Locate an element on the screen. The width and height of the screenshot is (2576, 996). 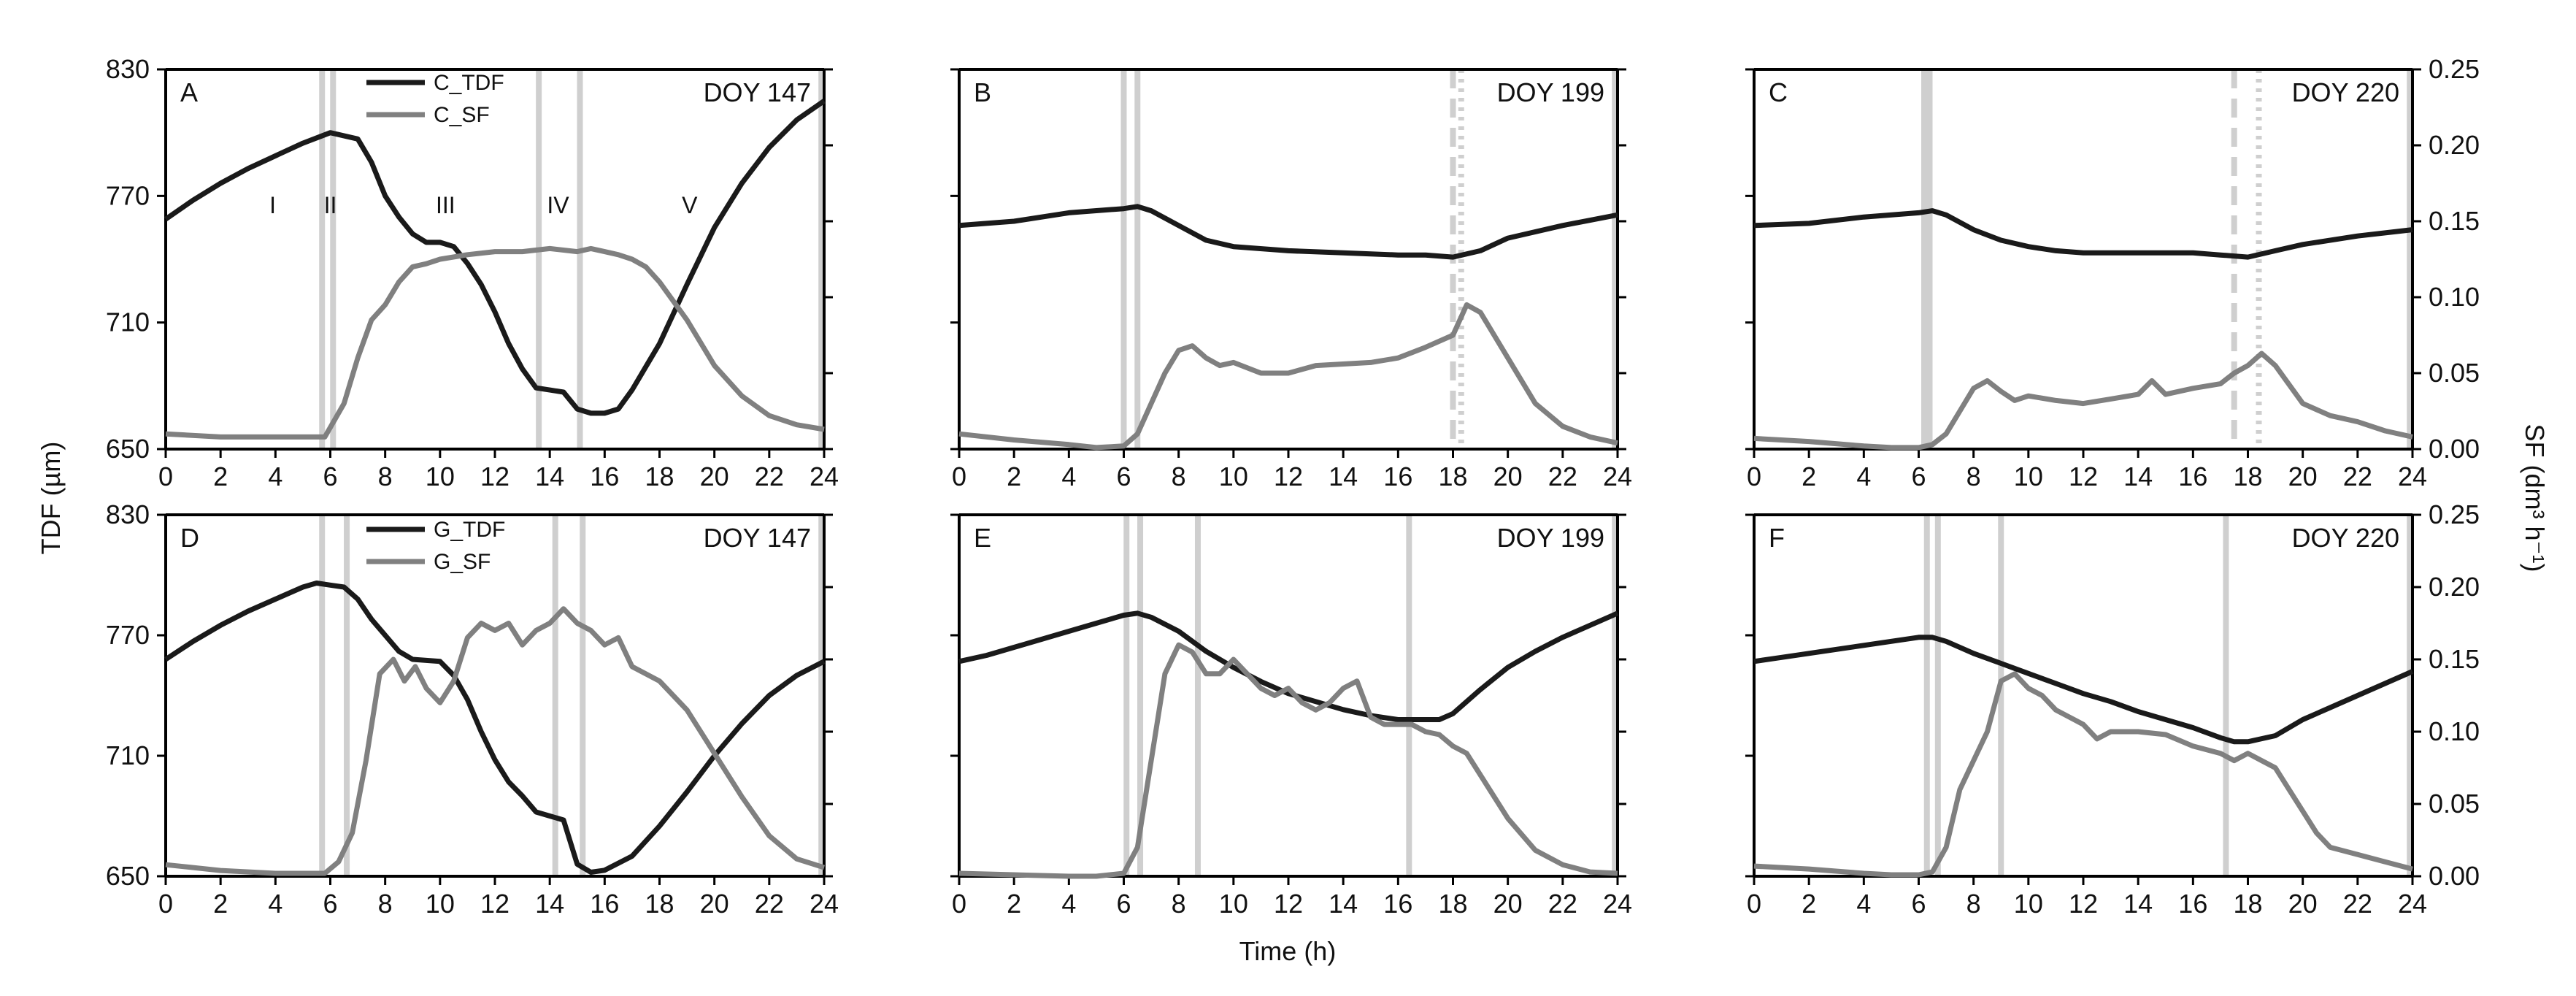
y-axis-left-title: TDF (µm) is located at coordinates (51, 498).